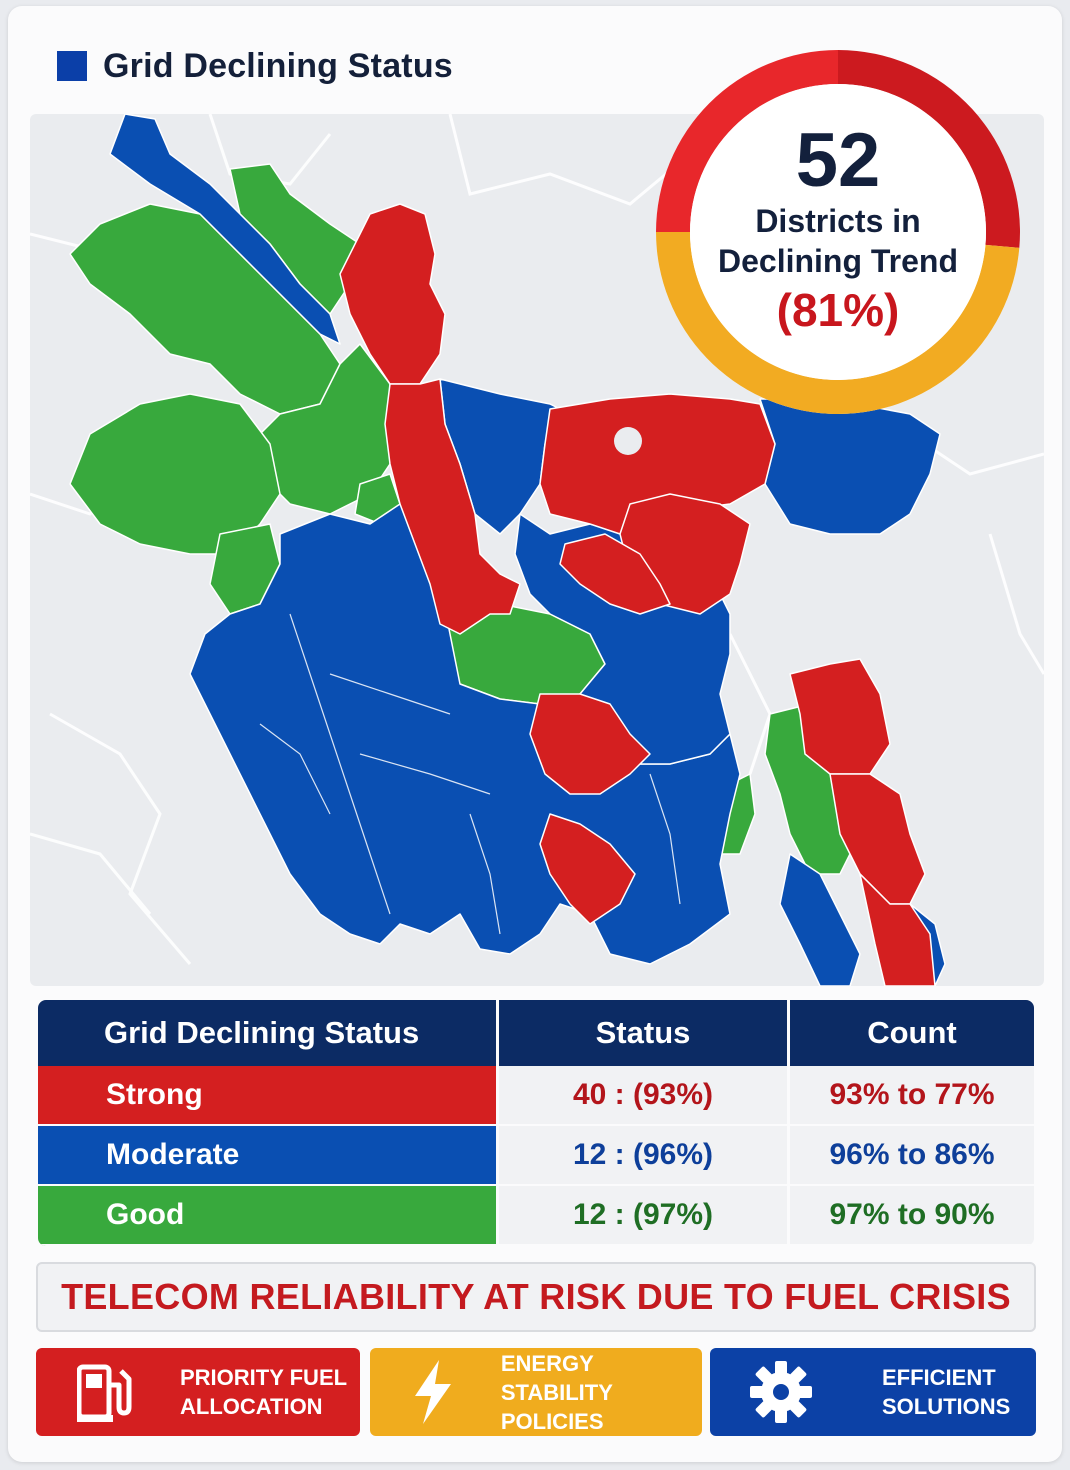 The width and height of the screenshot is (1070, 1470). I want to click on title-square-icon, so click(72, 66).